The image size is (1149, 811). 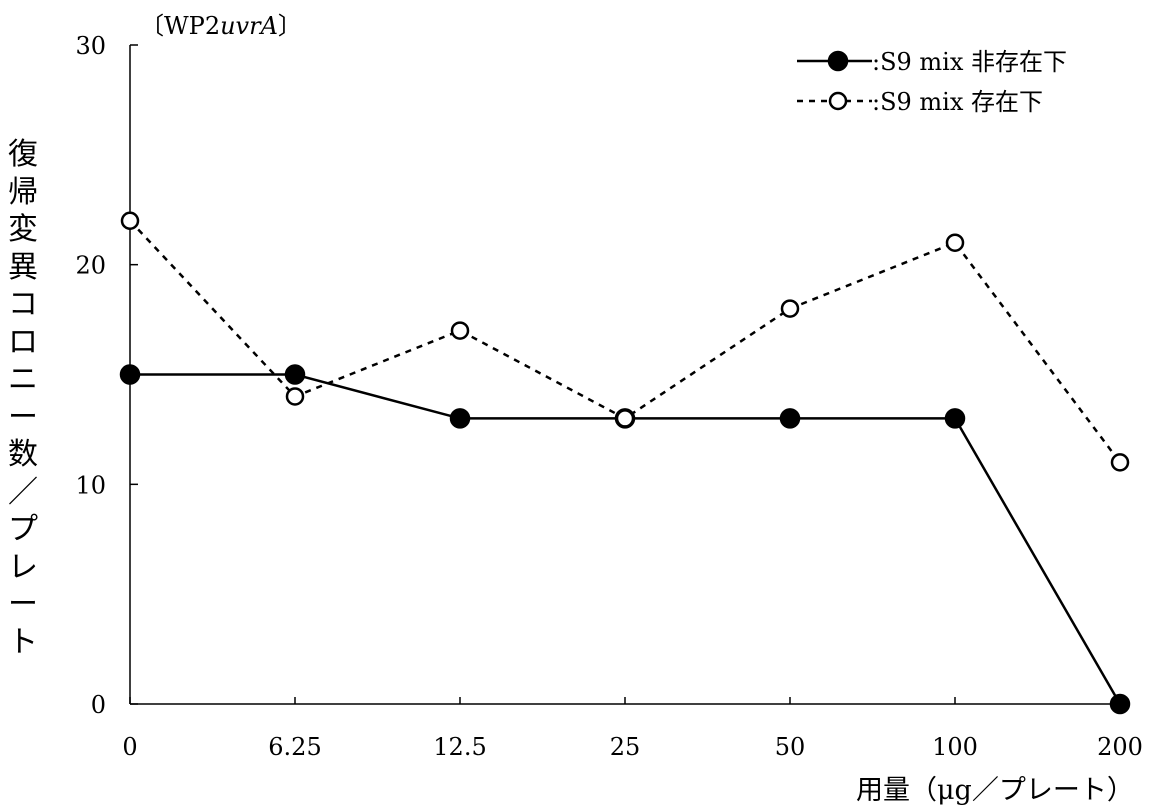 What do you see at coordinates (23, 229) in the screenshot?
I see `y-axis-label-char: 変` at bounding box center [23, 229].